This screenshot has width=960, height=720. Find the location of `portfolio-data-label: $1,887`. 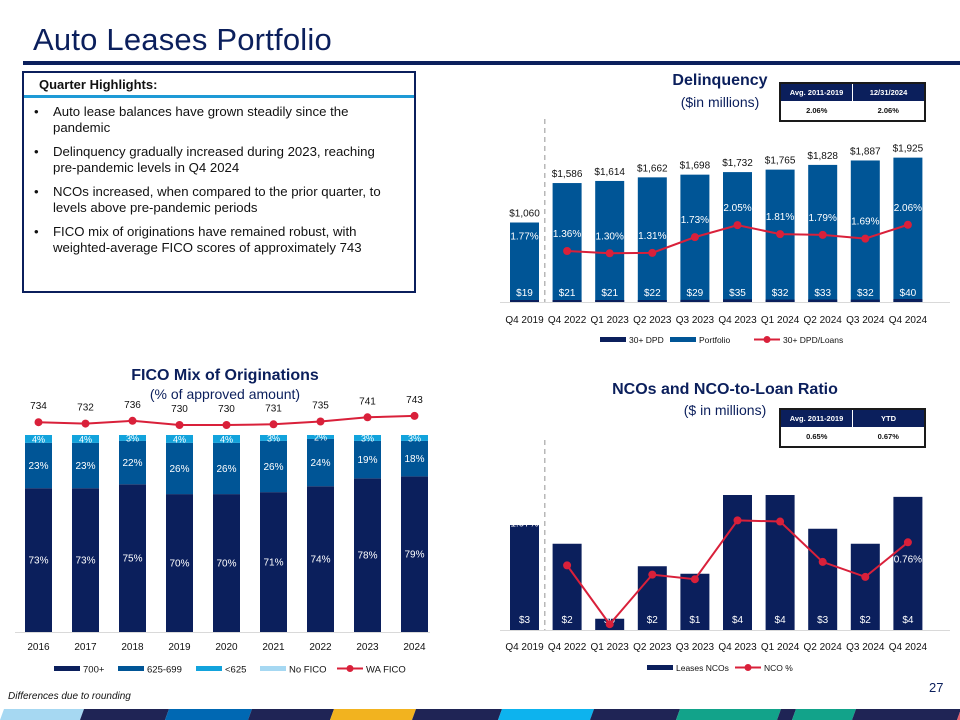

portfolio-data-label: $1,887 is located at coordinates (865, 151).